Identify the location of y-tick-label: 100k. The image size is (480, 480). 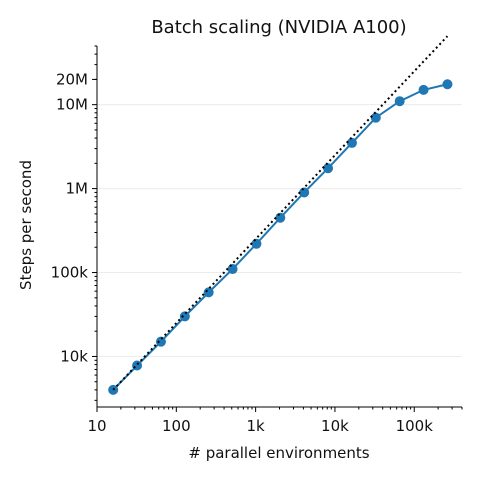
(70, 273).